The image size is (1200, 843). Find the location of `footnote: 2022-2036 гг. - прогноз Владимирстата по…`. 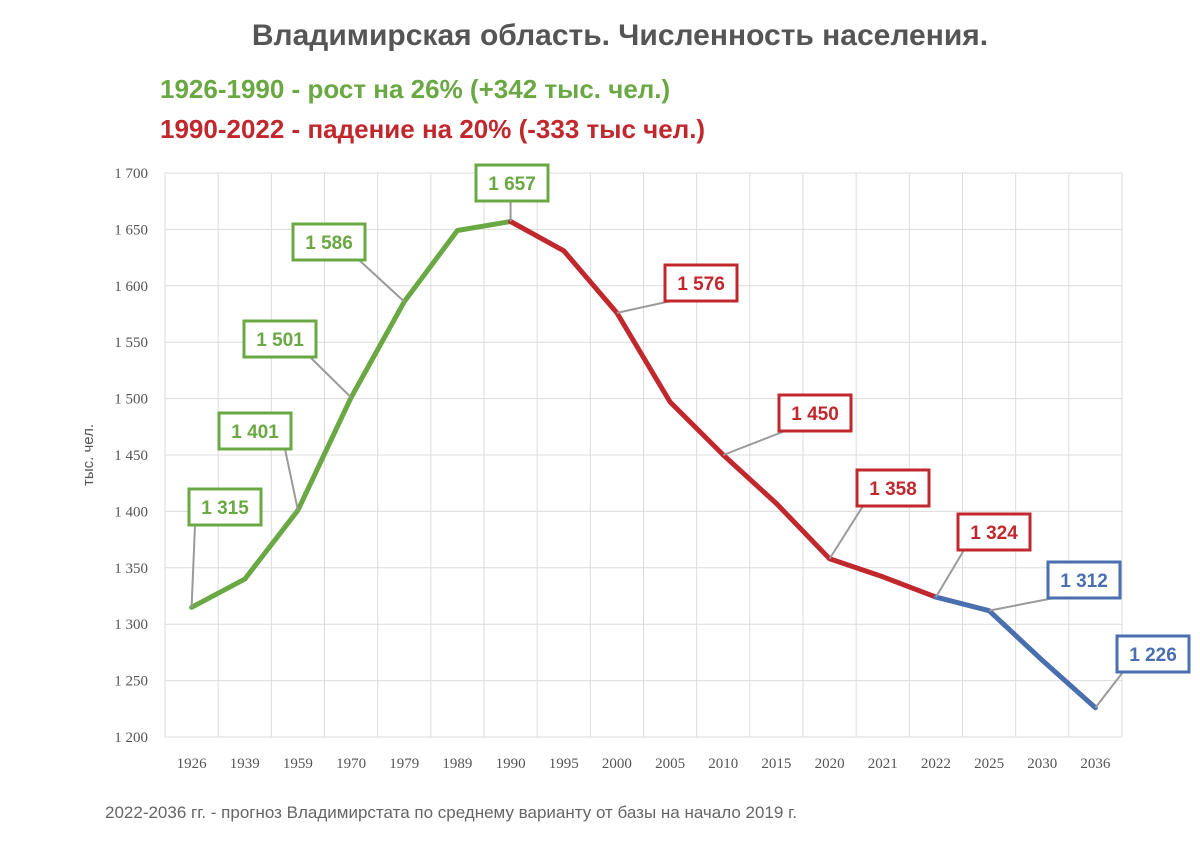

footnote: 2022-2036 гг. - прогноз Владимирстата по… is located at coordinates (451, 812).